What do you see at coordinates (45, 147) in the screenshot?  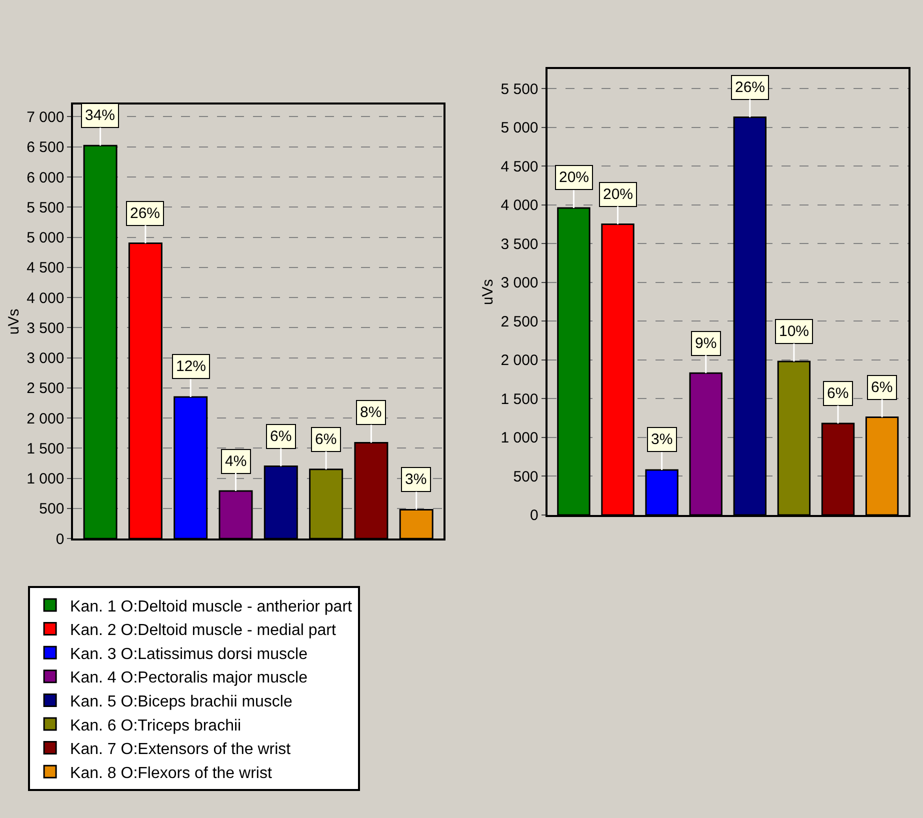 I see `y-tick-label: 6 500` at bounding box center [45, 147].